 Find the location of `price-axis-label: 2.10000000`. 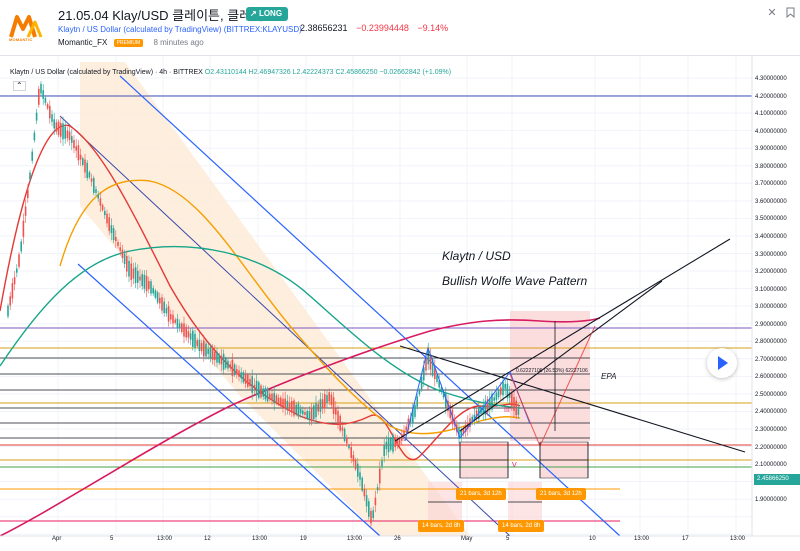

price-axis-label: 2.10000000 is located at coordinates (771, 465).